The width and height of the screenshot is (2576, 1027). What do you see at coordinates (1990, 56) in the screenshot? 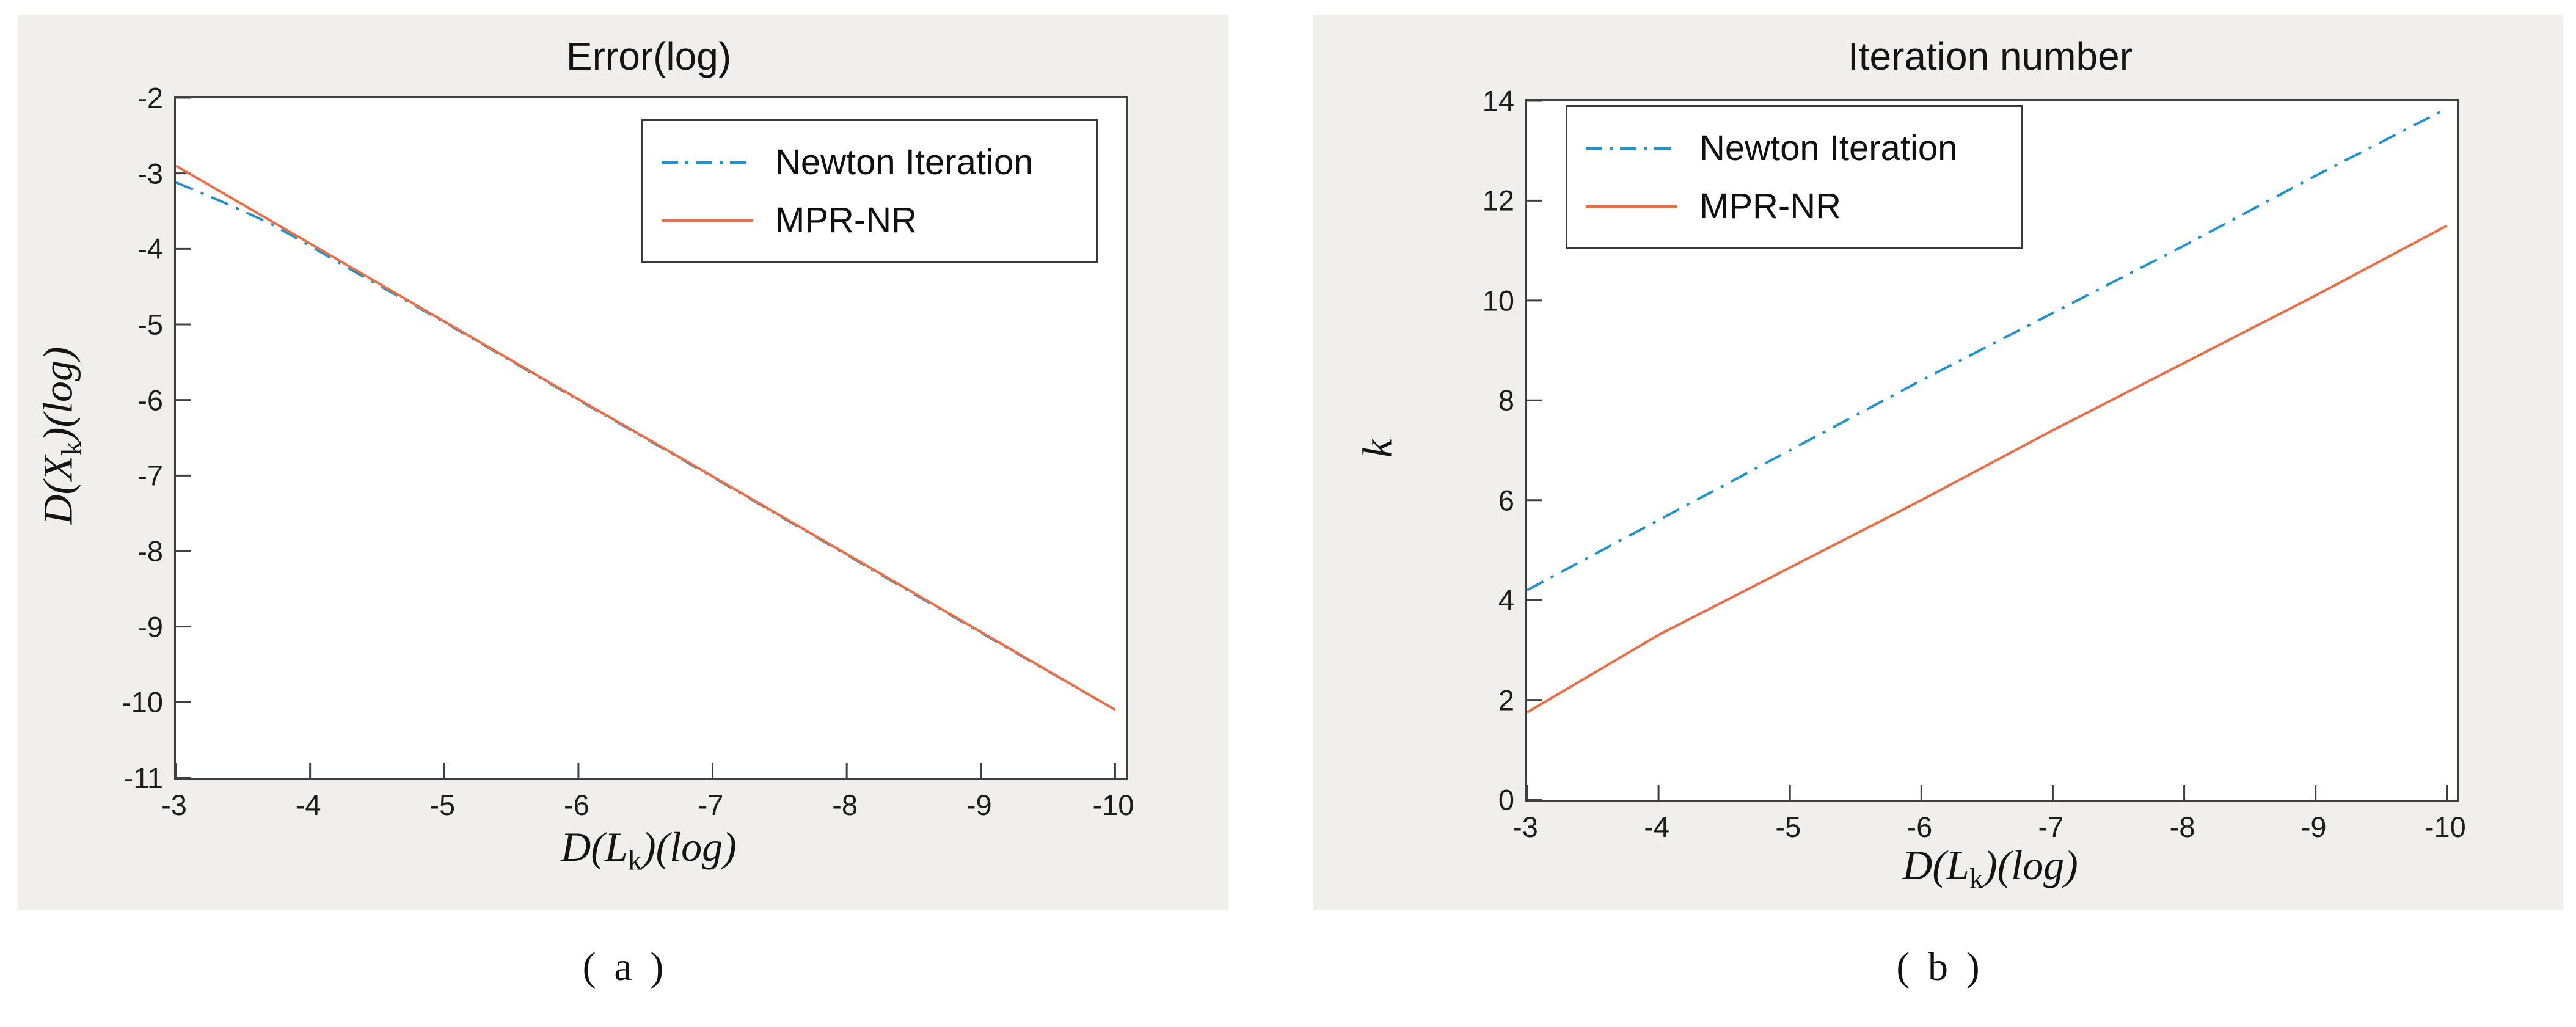
I see `chart-title: Iteration number` at bounding box center [1990, 56].